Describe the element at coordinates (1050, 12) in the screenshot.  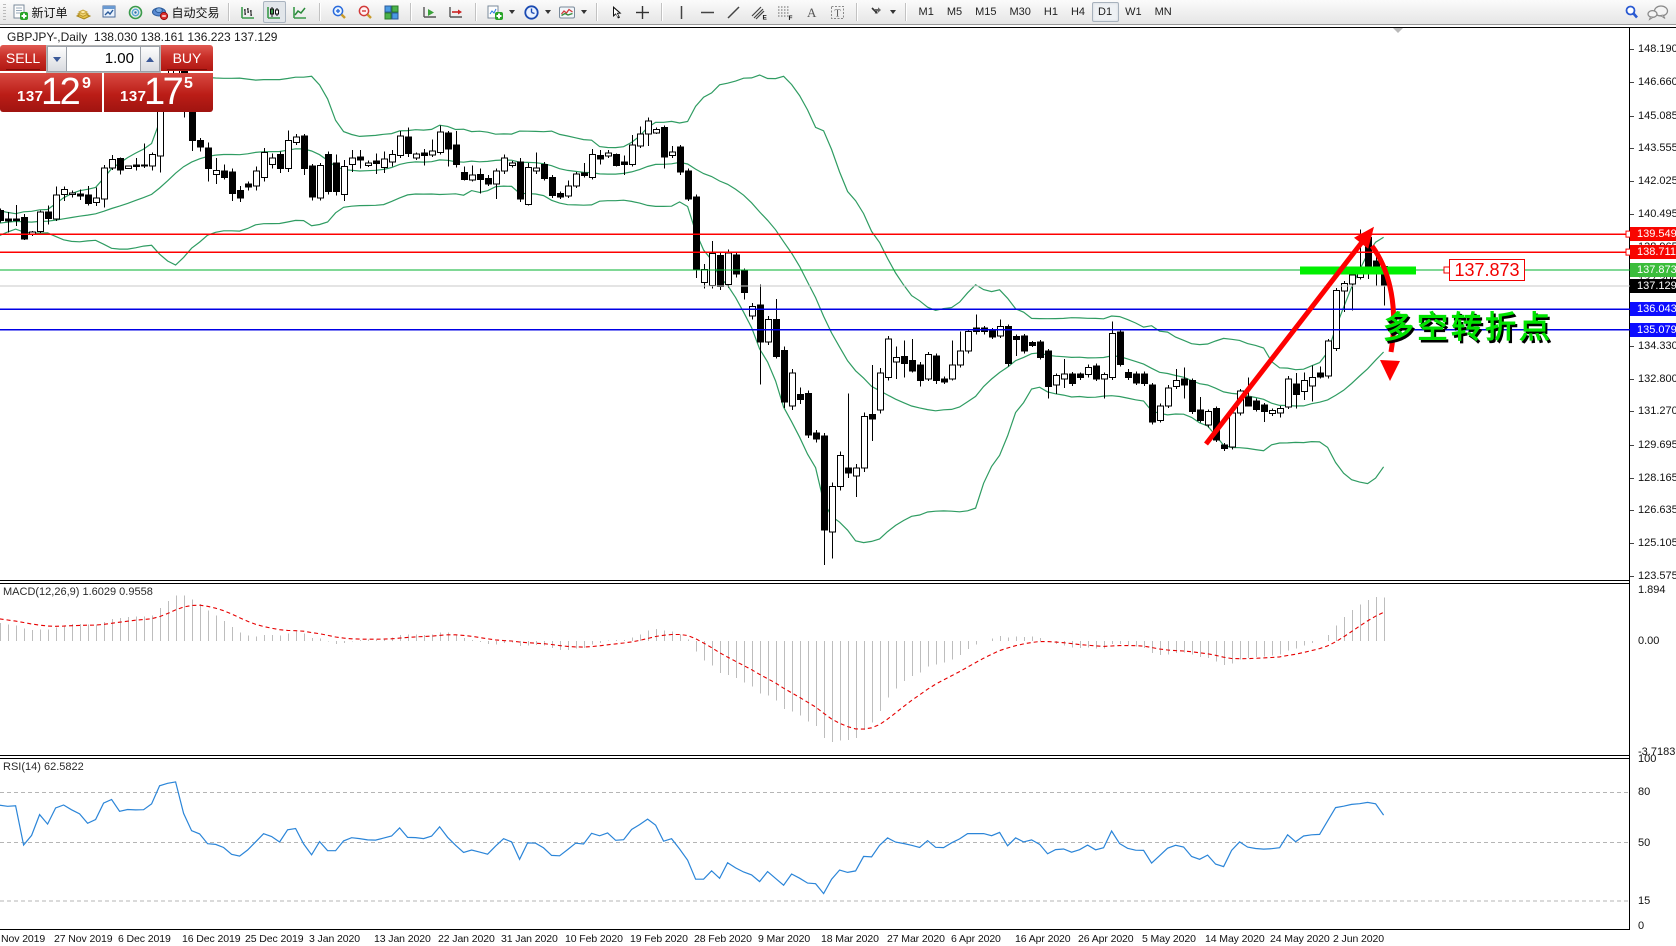
I see `timeframe-H1: H1` at that location.